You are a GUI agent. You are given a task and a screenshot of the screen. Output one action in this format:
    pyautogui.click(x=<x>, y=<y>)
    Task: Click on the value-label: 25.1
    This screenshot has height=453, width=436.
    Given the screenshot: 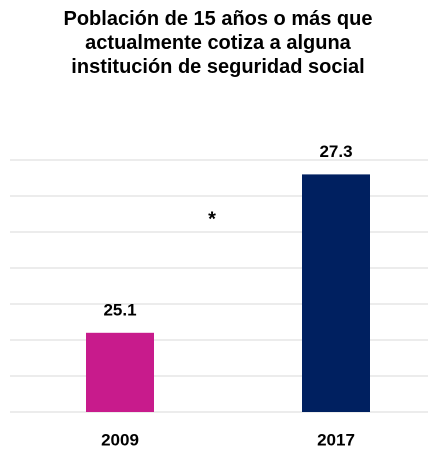 What is the action you would take?
    pyautogui.click(x=119, y=309)
    